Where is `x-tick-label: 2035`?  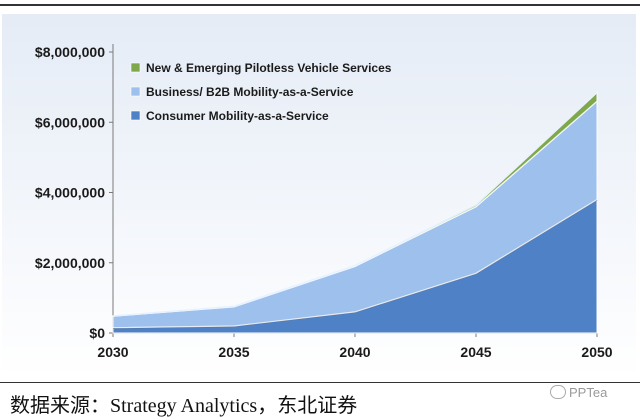 x-tick-label: 2035 is located at coordinates (233, 352).